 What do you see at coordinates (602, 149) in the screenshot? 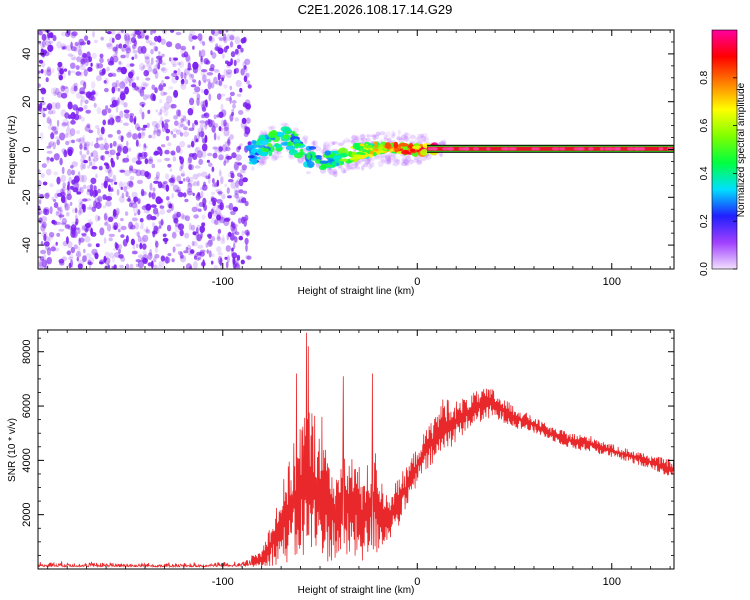
I see `track-peak` at bounding box center [602, 149].